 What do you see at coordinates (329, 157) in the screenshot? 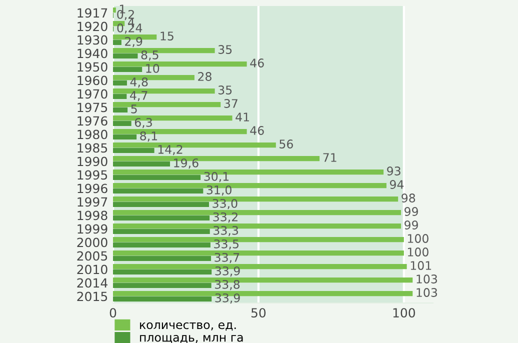
I see `data-label: 71` at bounding box center [329, 157].